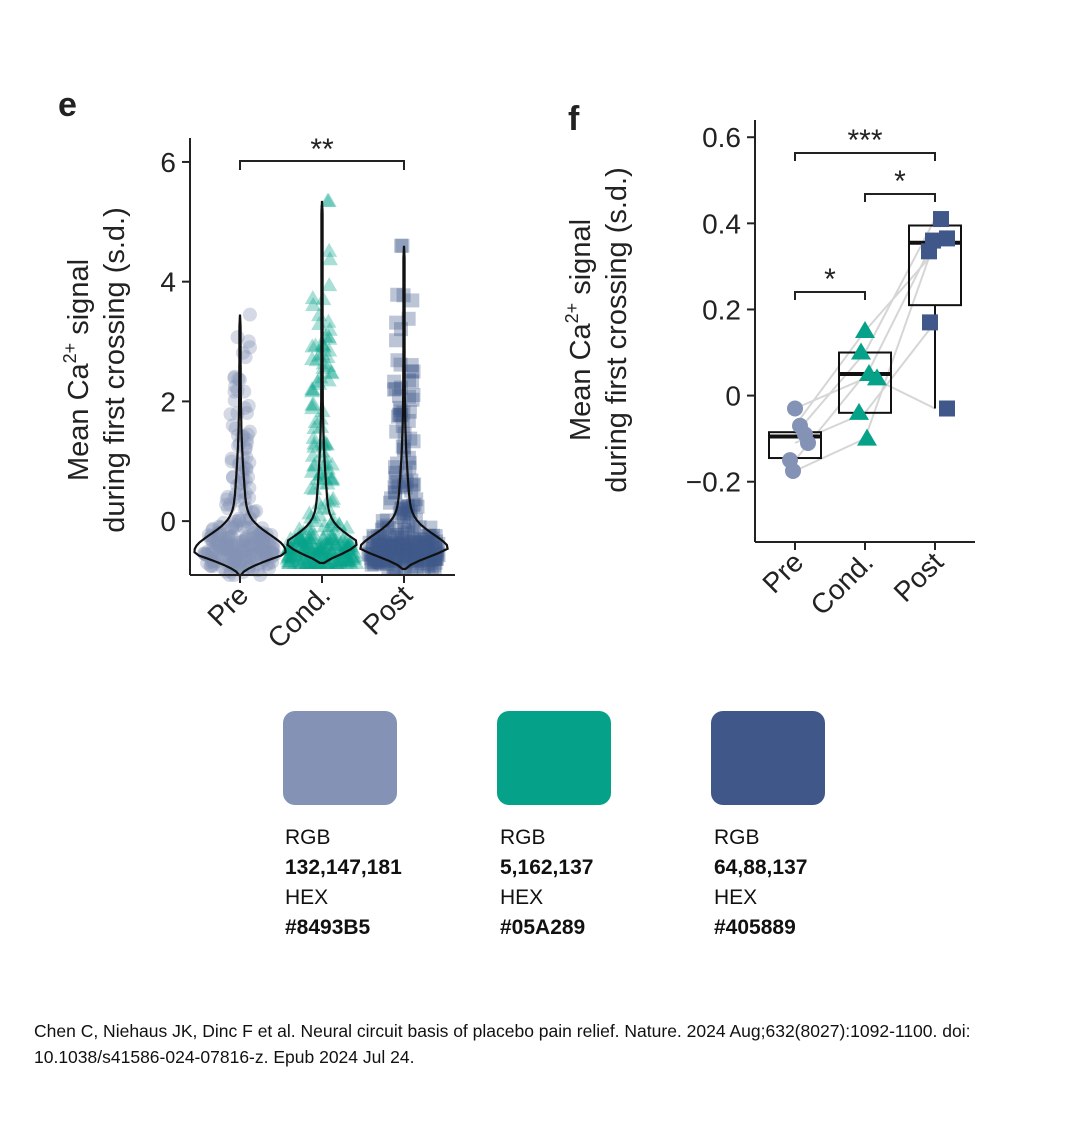 This screenshot has width=1080, height=1122. Describe the element at coordinates (713, 482) in the screenshot. I see `f-ytick-label: −0.2` at that location.